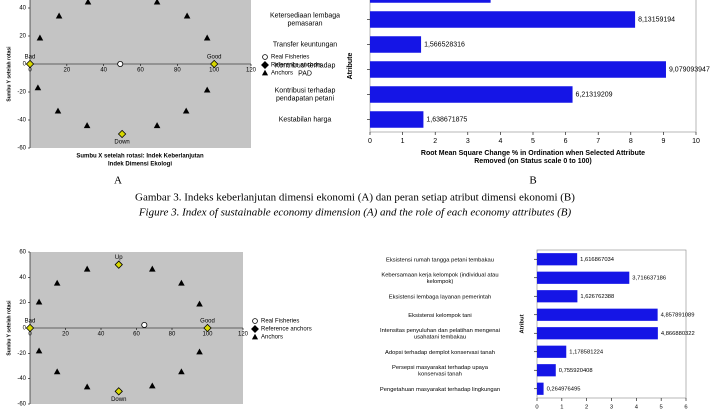  What do you see at coordinates (444, 44) in the screenshot?
I see `value-label: 1,566528316` at bounding box center [444, 44].